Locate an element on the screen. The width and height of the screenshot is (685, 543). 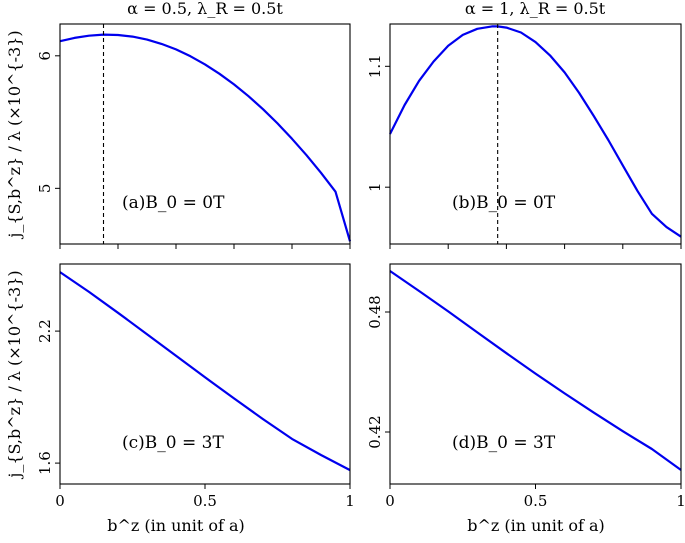
panel-annotation: (a)B_0 = 0T is located at coordinates (173, 203).